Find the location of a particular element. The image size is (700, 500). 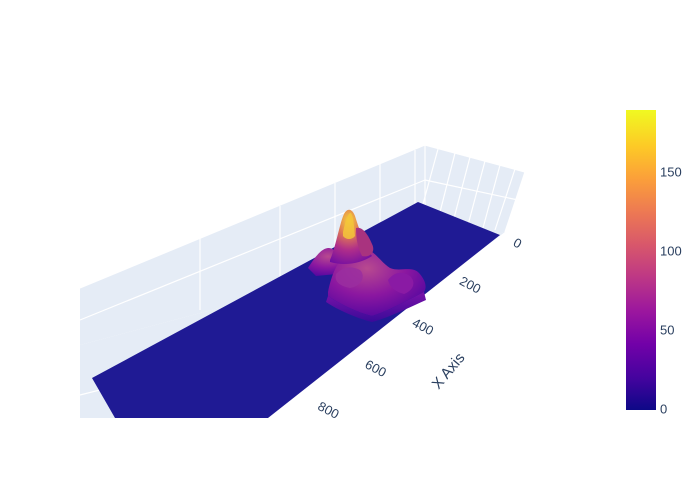

surface-mound-right is located at coordinates (377, 281).